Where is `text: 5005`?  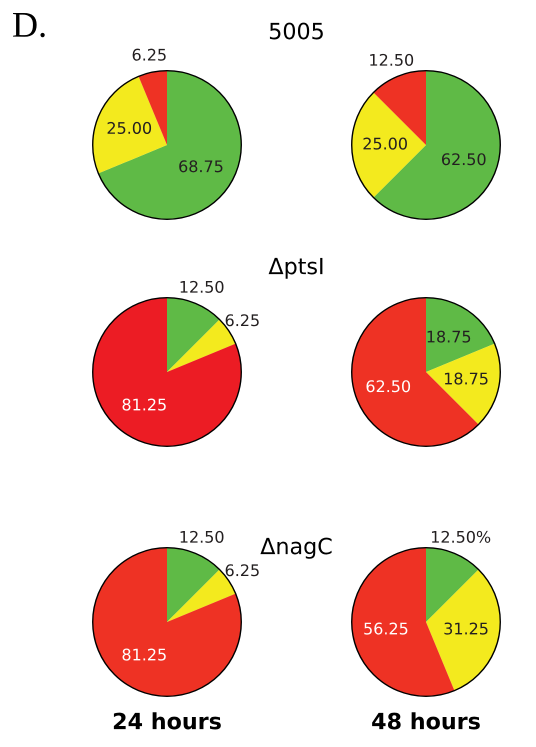
text: 5005 is located at coordinates (296, 31).